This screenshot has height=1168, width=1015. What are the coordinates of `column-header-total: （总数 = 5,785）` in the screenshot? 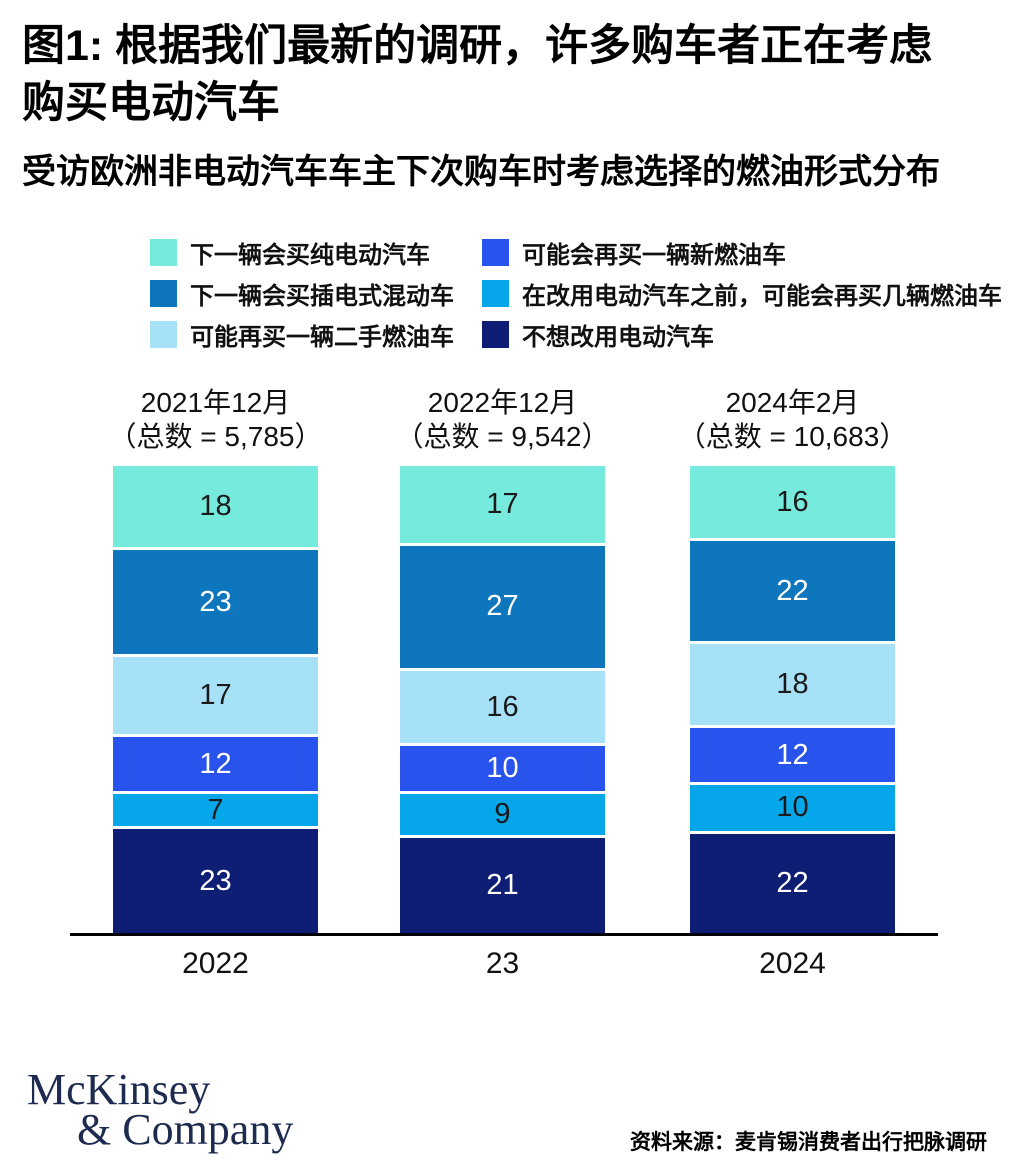 It's located at (215, 436).